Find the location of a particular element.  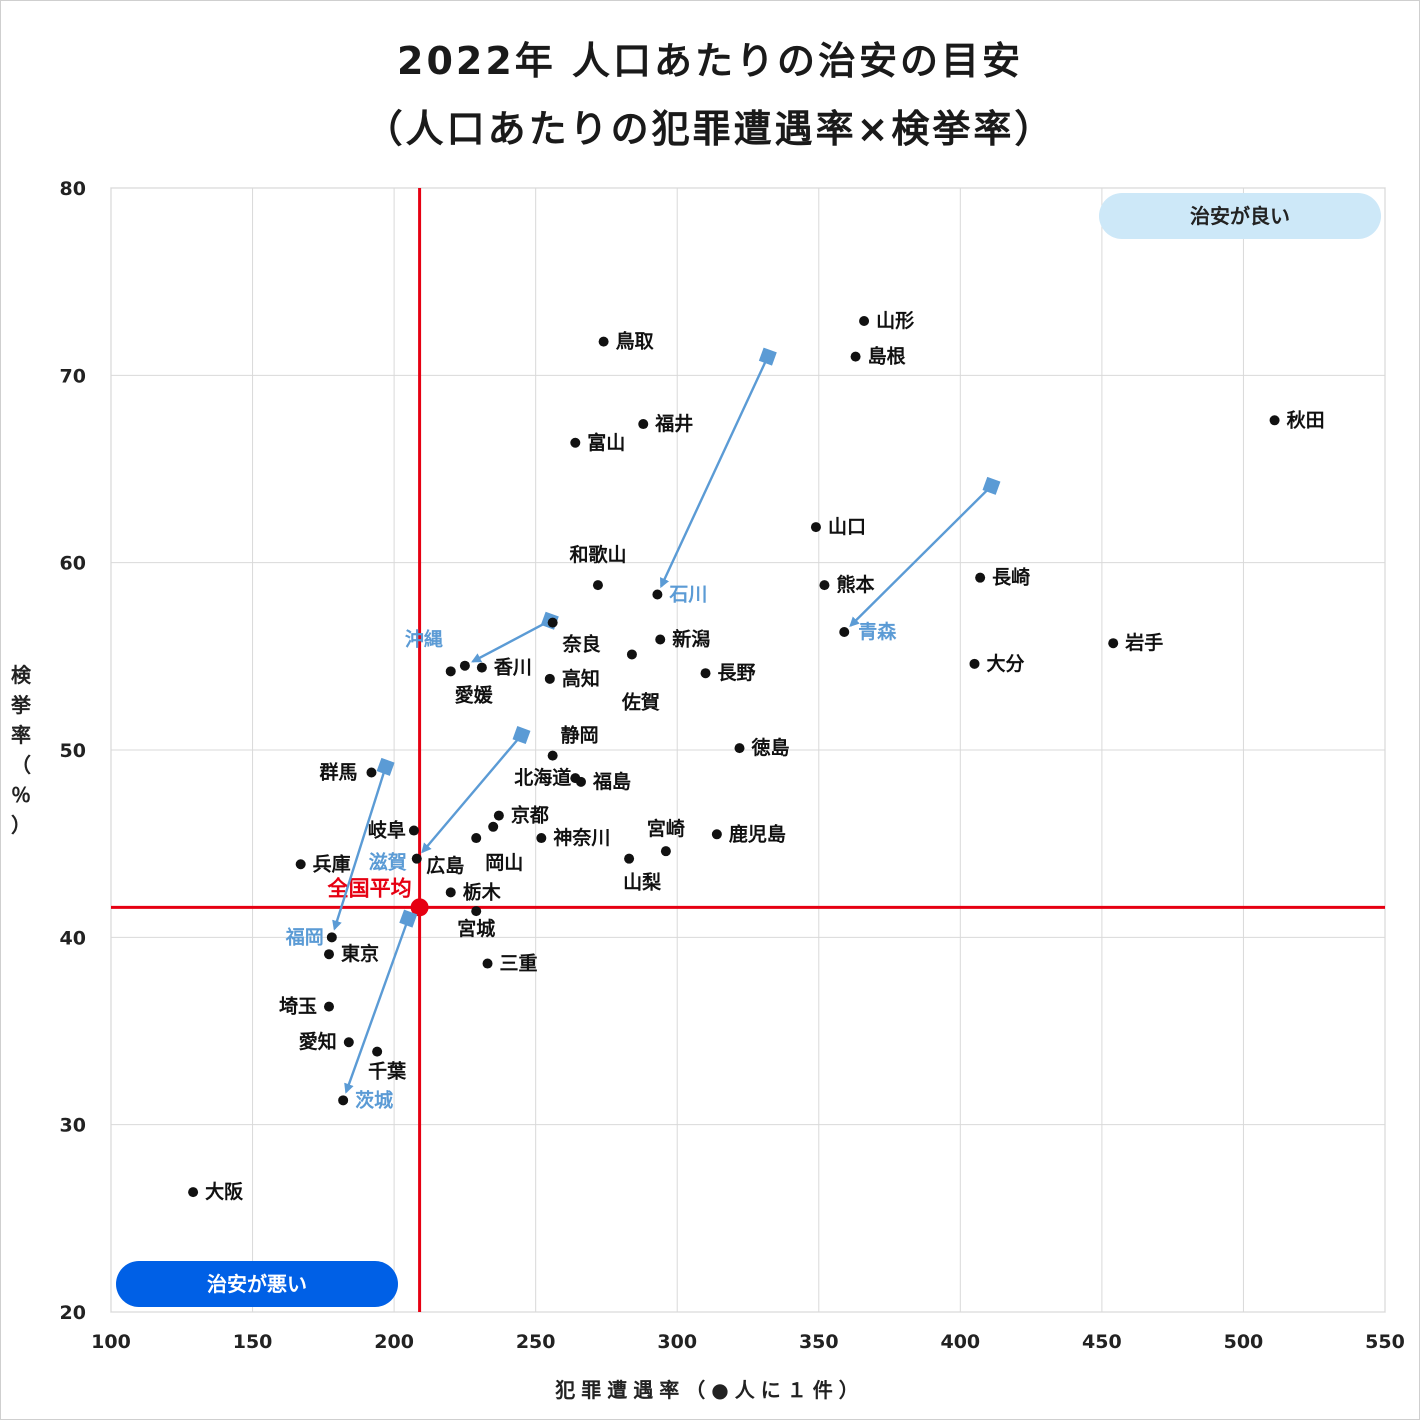

y-tick-label: 70 is located at coordinates (73, 376).